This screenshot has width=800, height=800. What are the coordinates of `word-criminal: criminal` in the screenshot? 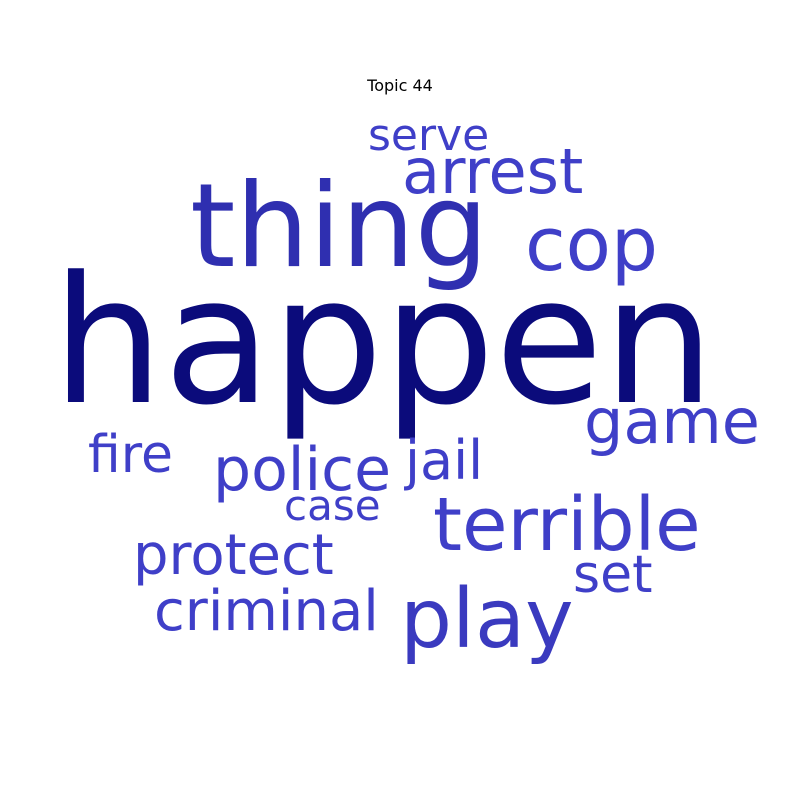 It's located at (266, 611).